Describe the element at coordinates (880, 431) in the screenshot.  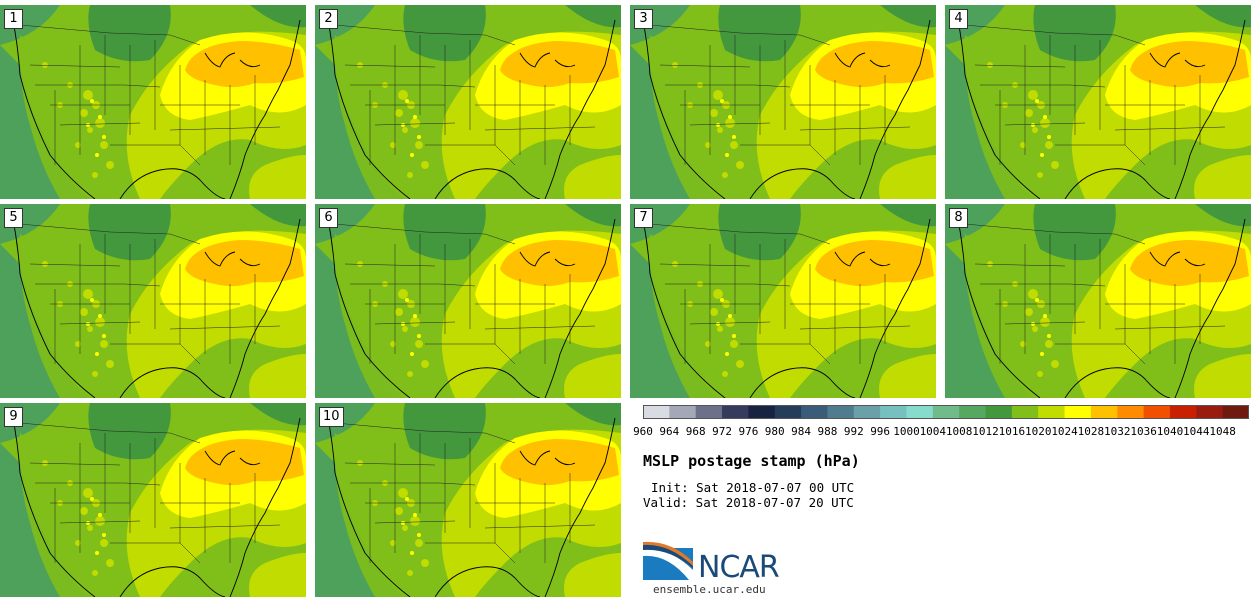
I see `colorbar-tick-label: 996` at that location.